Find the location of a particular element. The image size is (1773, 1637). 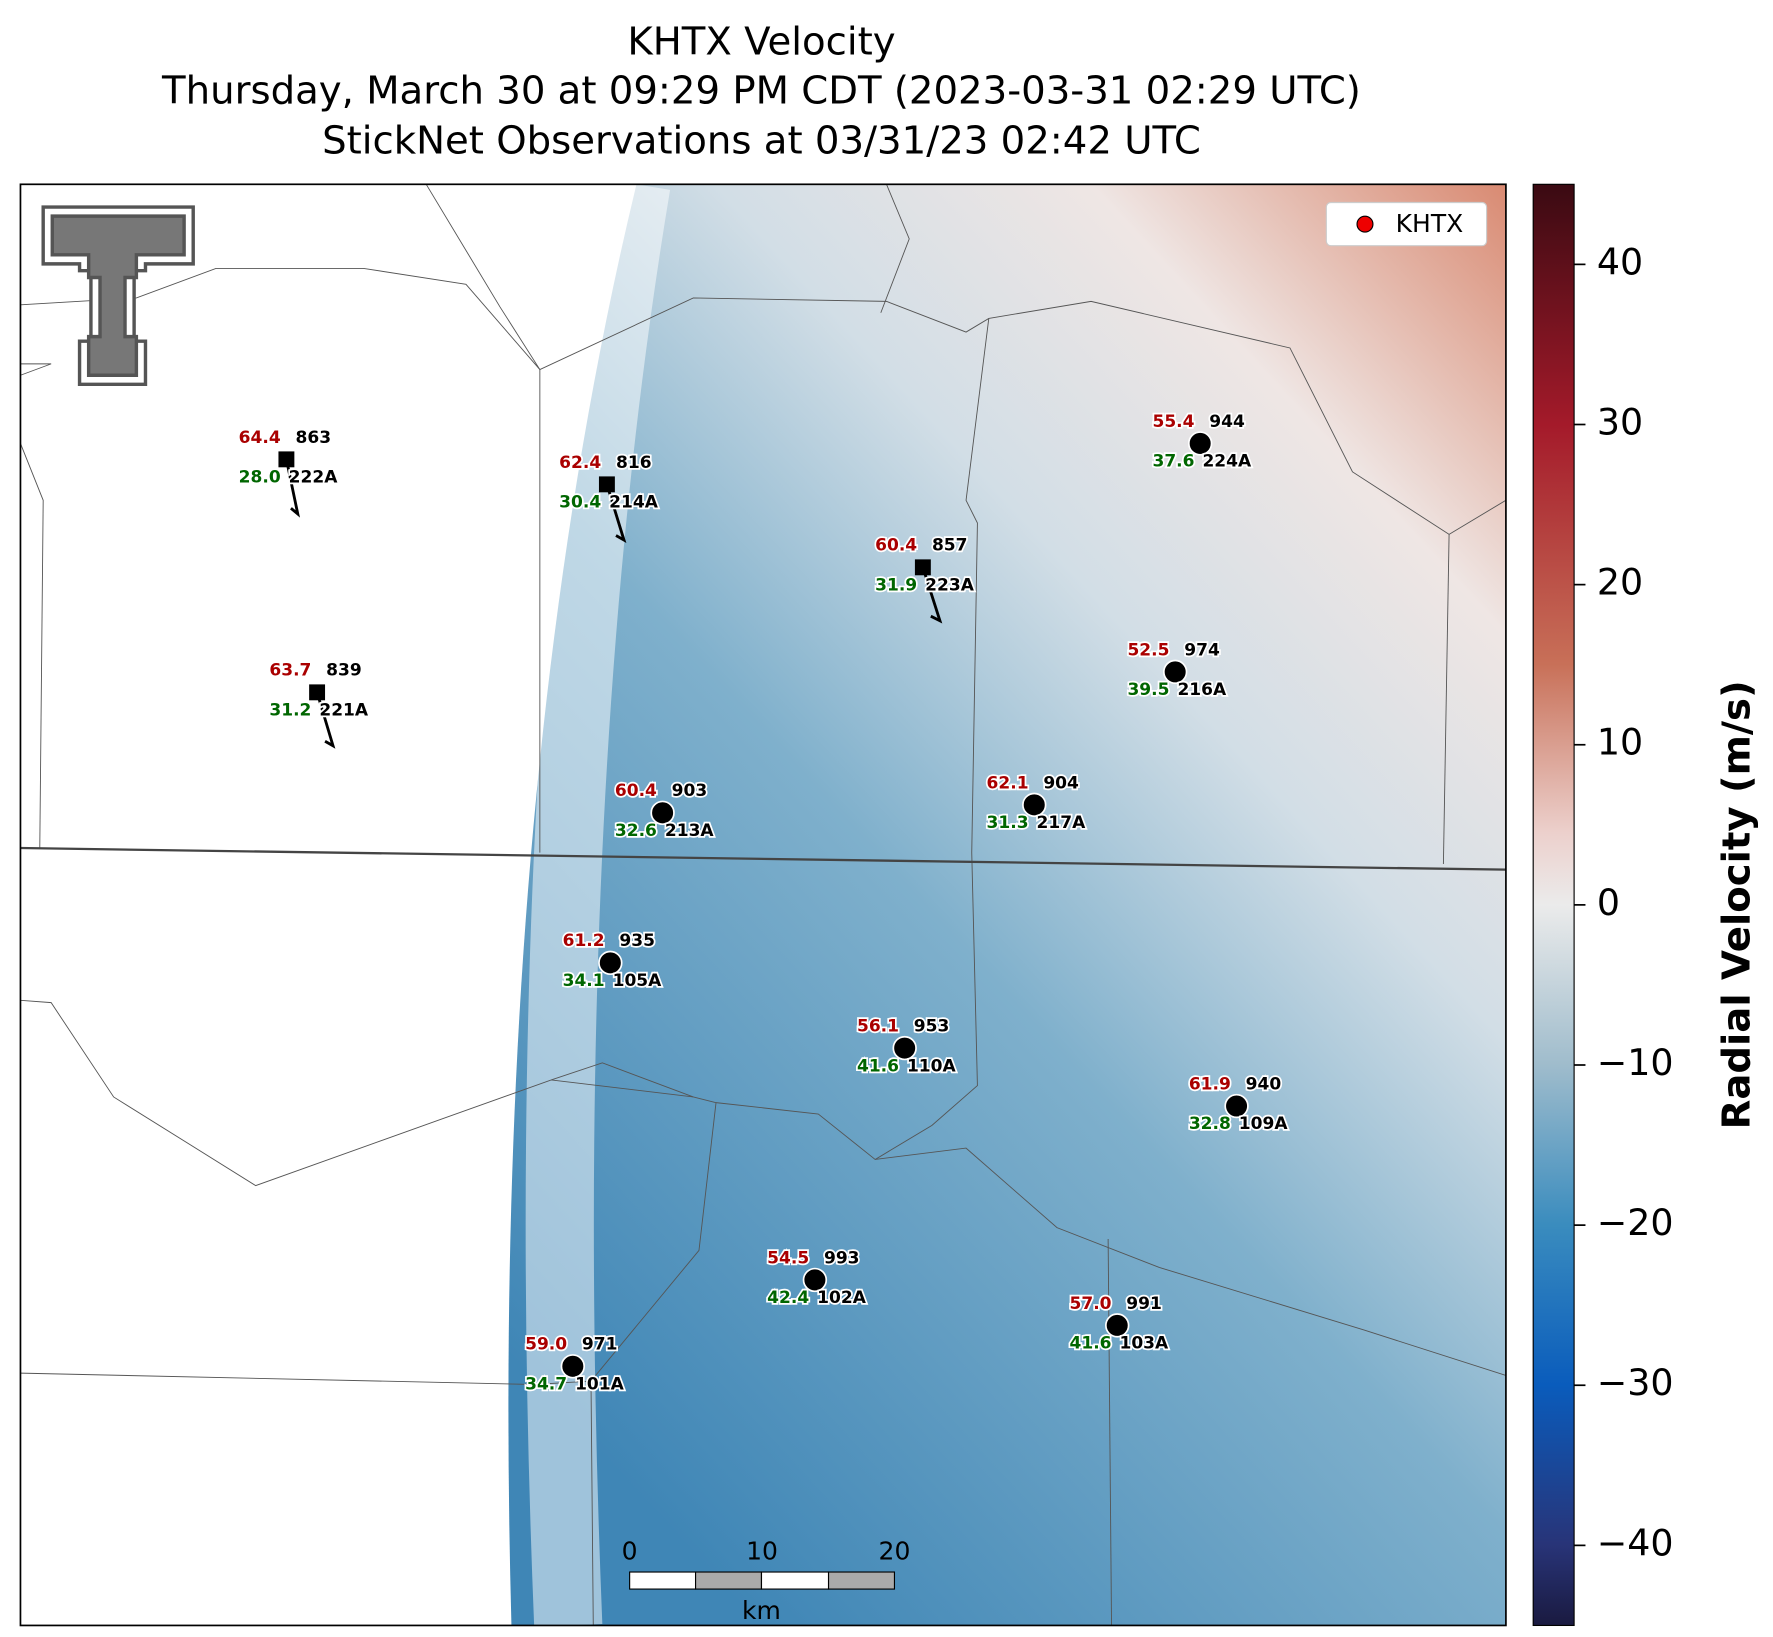

dewpoint: 31.3 is located at coordinates (1008, 823).